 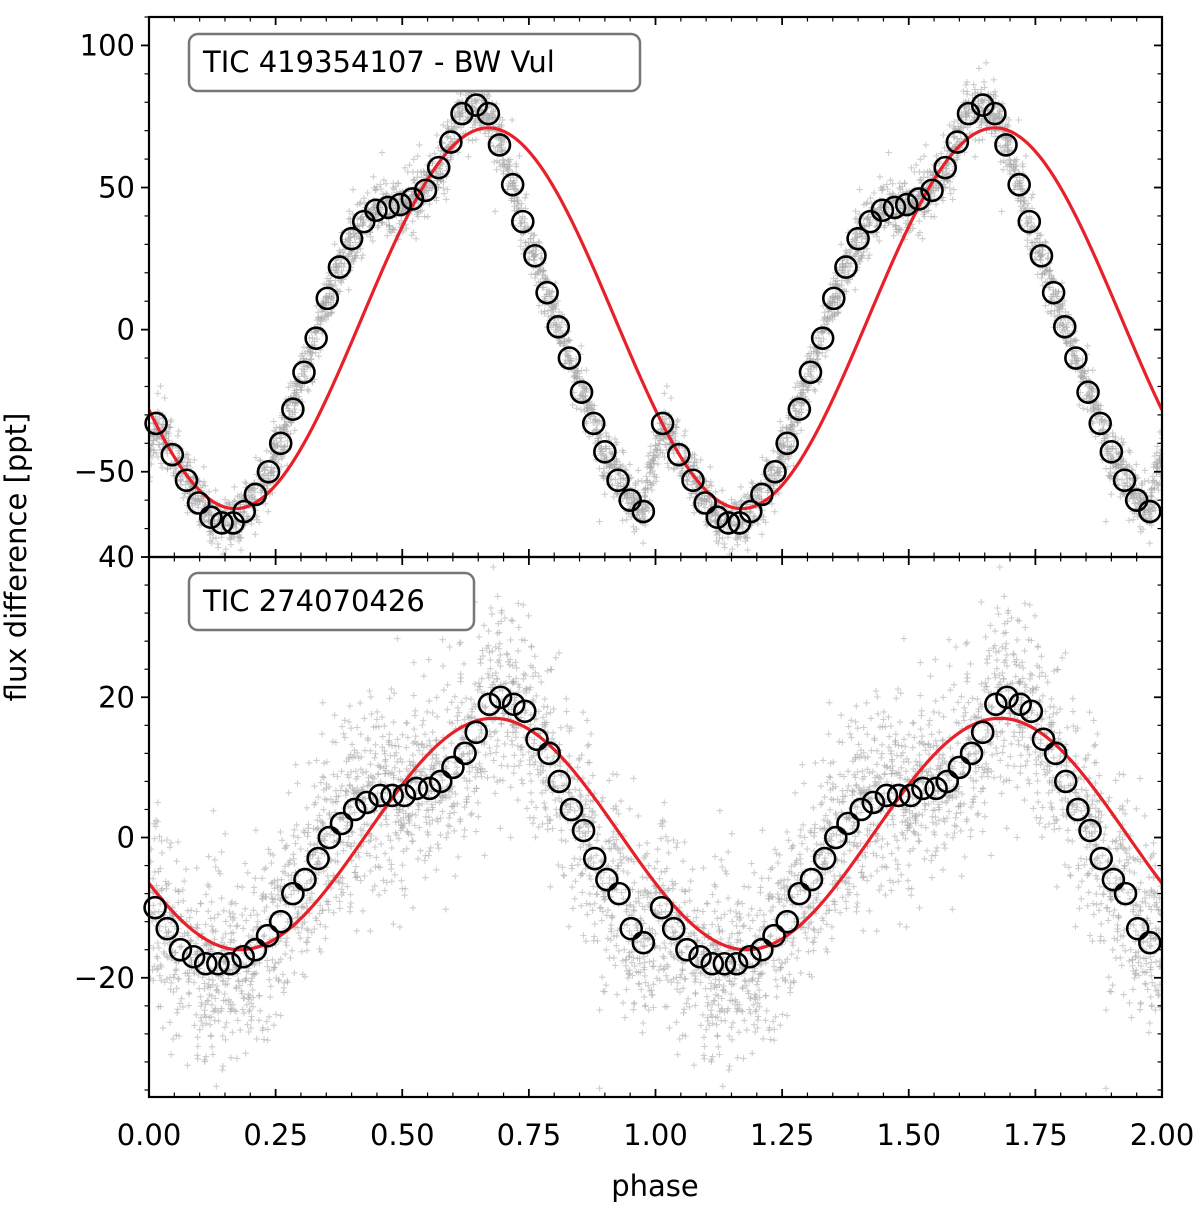 What do you see at coordinates (104, 472) in the screenshot?
I see `top-y-tick-label: −50` at bounding box center [104, 472].